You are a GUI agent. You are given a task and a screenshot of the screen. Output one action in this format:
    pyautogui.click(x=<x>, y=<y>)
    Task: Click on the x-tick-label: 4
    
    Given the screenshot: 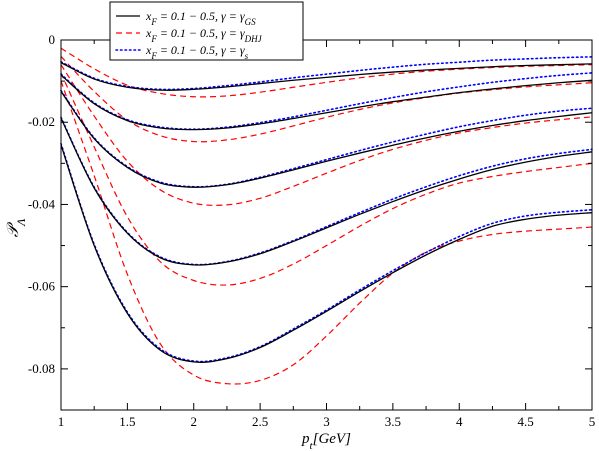 What is the action you would take?
    pyautogui.click(x=459, y=421)
    